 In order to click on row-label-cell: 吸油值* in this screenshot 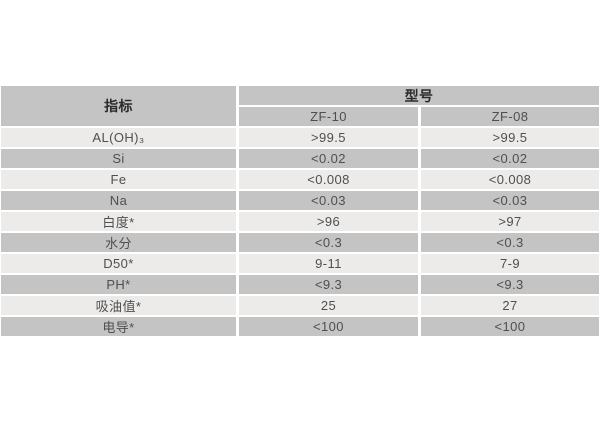, I will do `click(118, 305)`.